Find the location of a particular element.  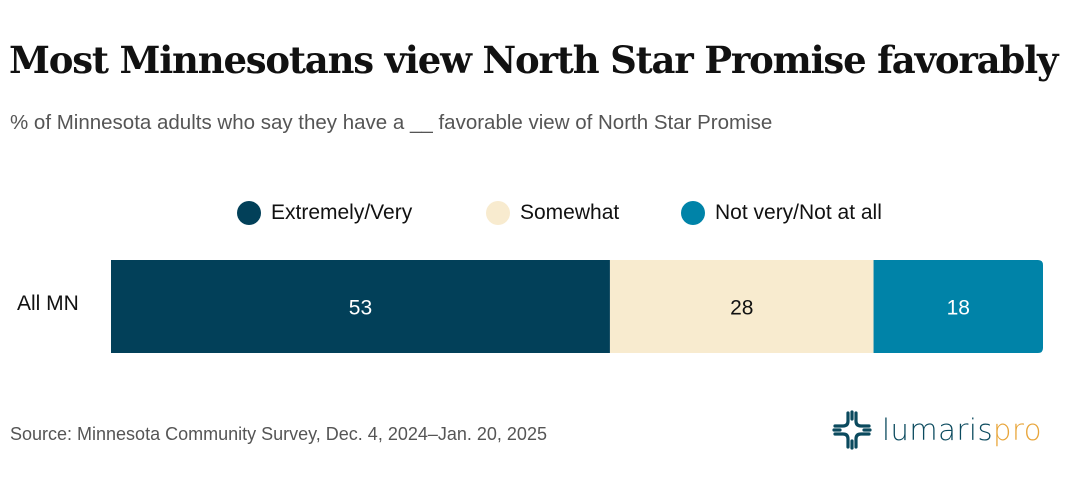

category-label: All MN is located at coordinates (48, 303).